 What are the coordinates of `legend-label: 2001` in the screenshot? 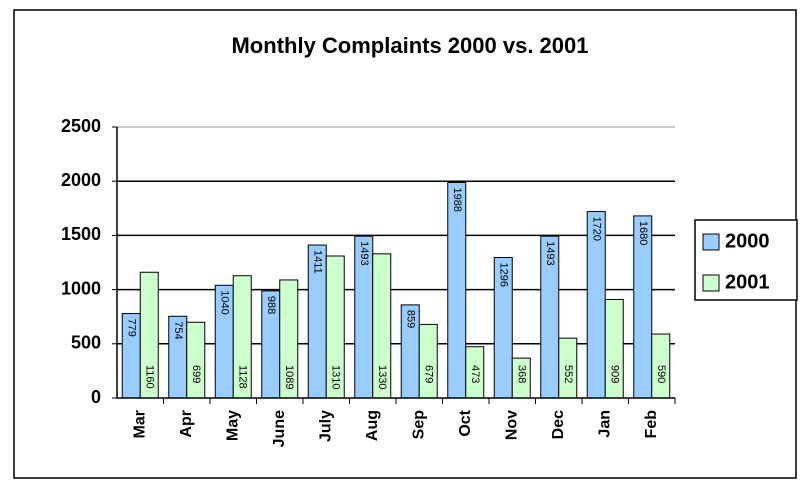 It's located at (747, 282).